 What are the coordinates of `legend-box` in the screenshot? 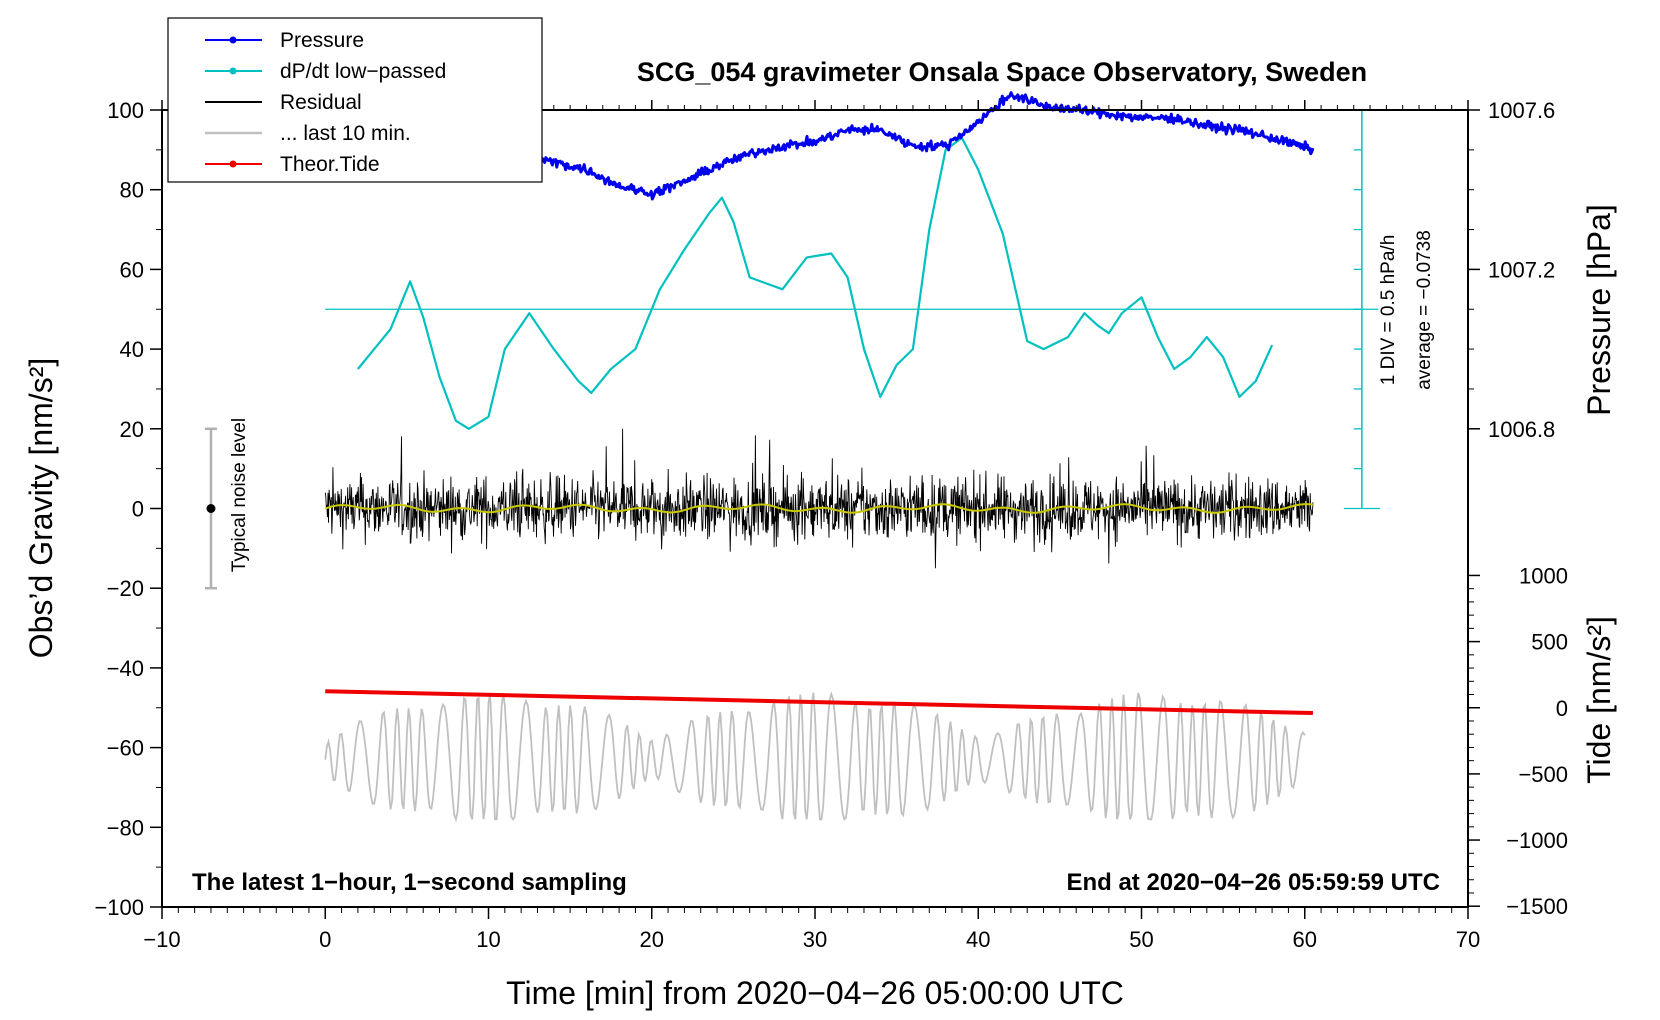 It's located at (355, 100).